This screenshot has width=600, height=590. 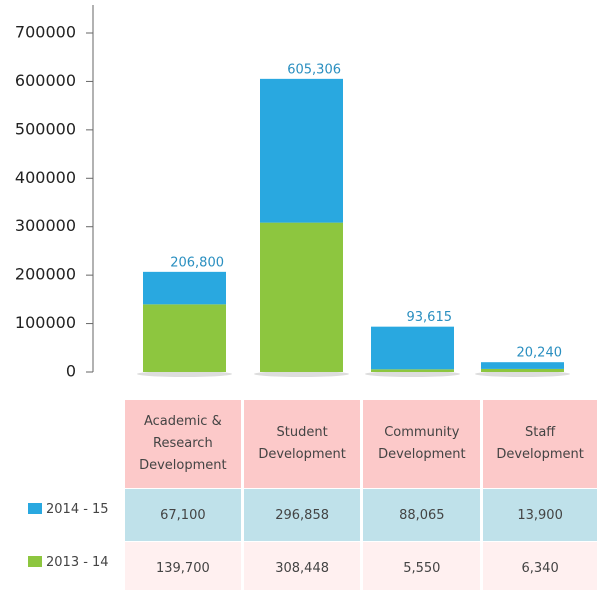 What do you see at coordinates (45, 128) in the screenshot?
I see `y-tick-label: 500000` at bounding box center [45, 128].